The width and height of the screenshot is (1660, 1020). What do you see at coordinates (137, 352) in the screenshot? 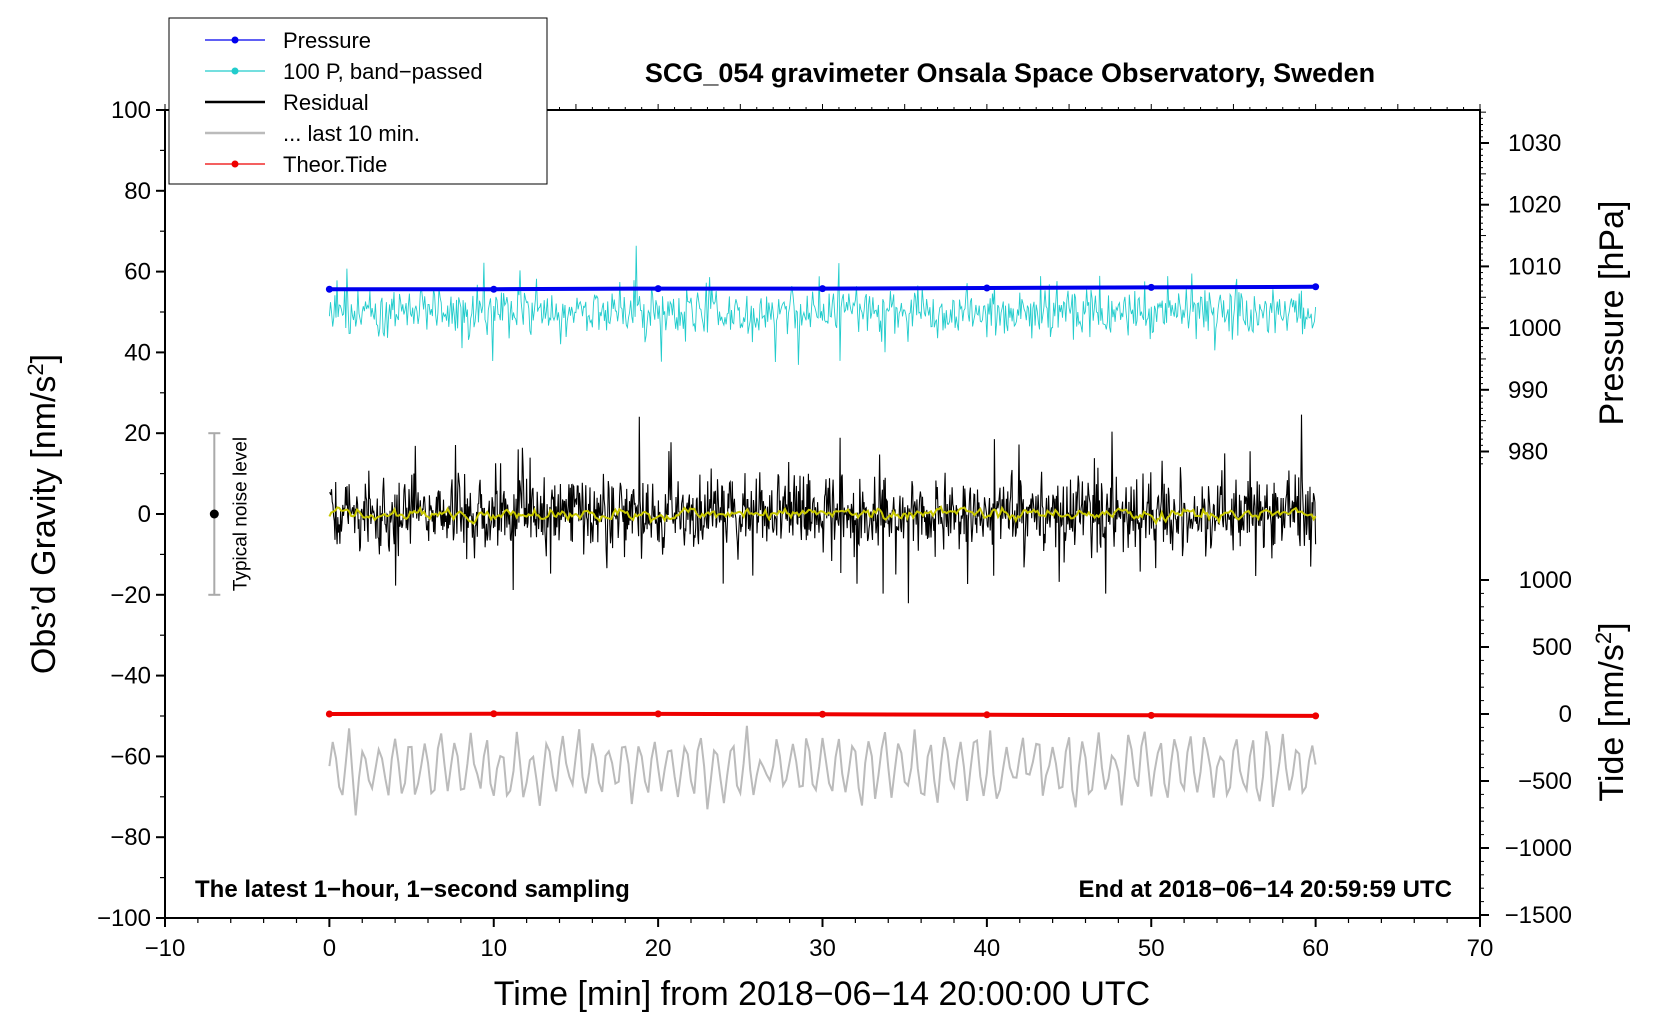
I see `y-left-tick-label: 40` at bounding box center [137, 352].